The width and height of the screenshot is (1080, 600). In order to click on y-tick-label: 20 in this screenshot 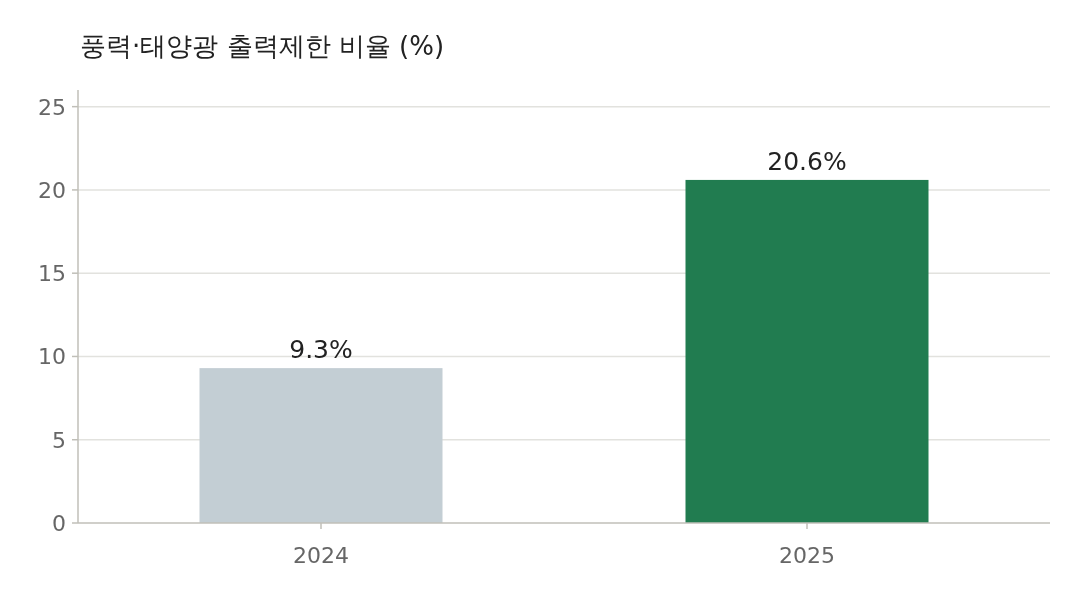, I will do `click(52, 190)`.